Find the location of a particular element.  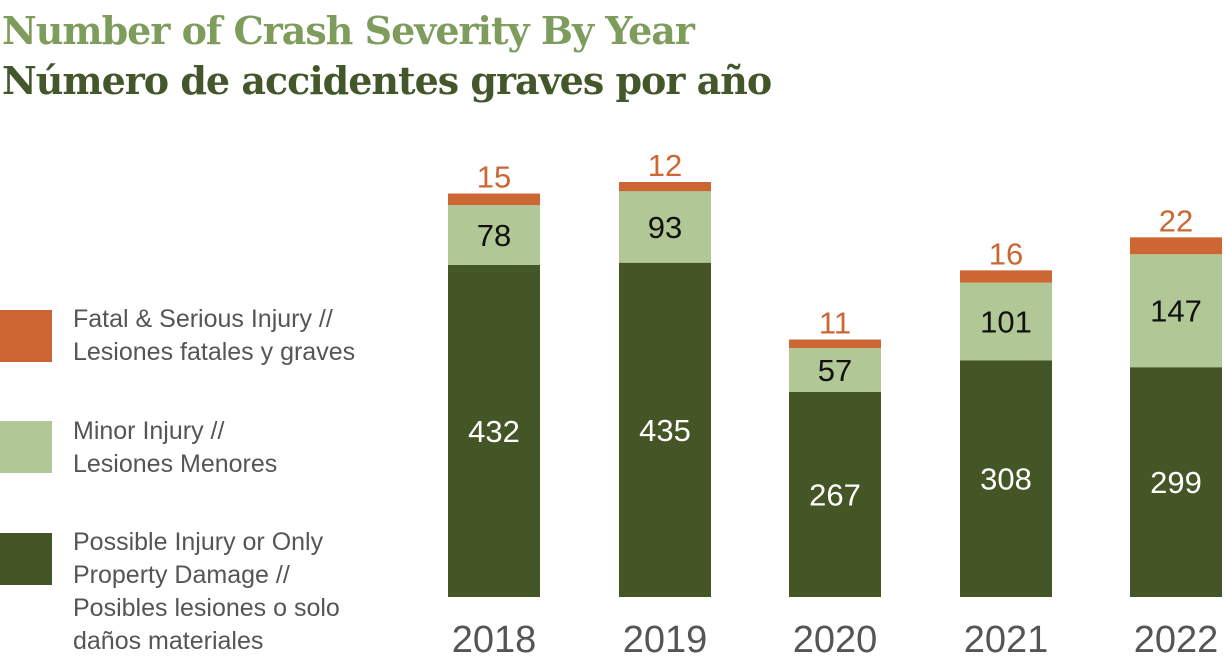

data-label-2020-fatal-serious-injury: 11 is located at coordinates (835, 323).